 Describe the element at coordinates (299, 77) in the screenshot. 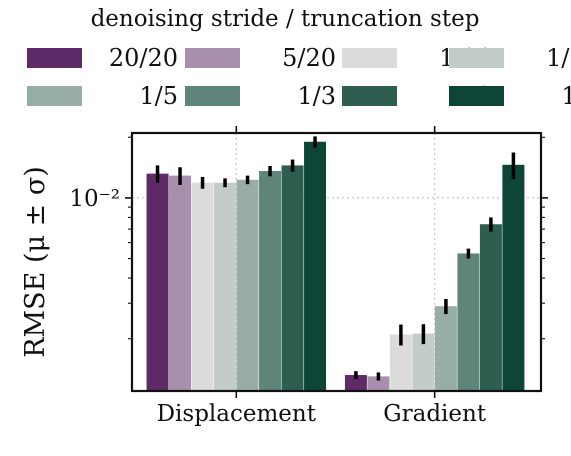

I see `legend: 20/205/201/201/101/51/31/21/1` at that location.